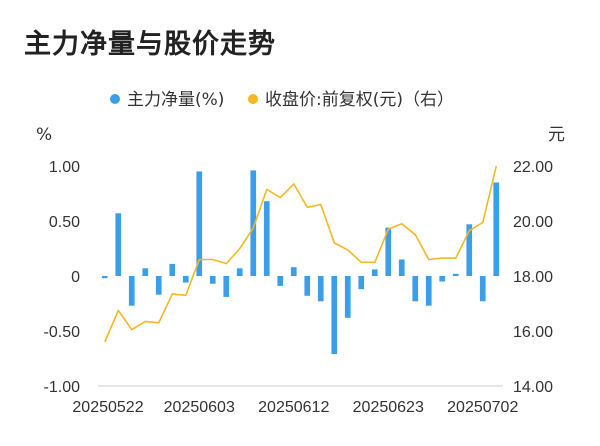  I want to click on left-tick-label: -0.50, so click(62, 332).